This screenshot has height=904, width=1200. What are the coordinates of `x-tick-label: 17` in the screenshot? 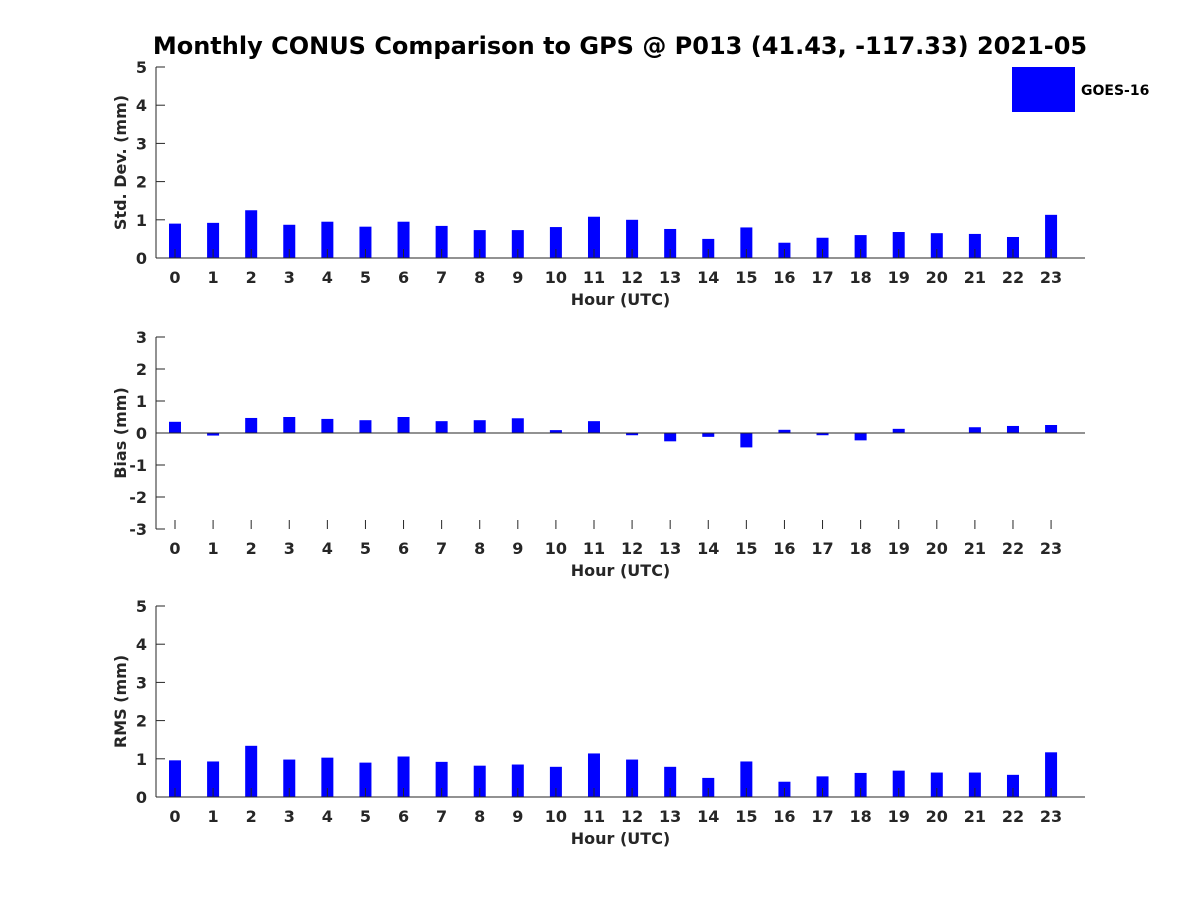 It's located at (822, 548).